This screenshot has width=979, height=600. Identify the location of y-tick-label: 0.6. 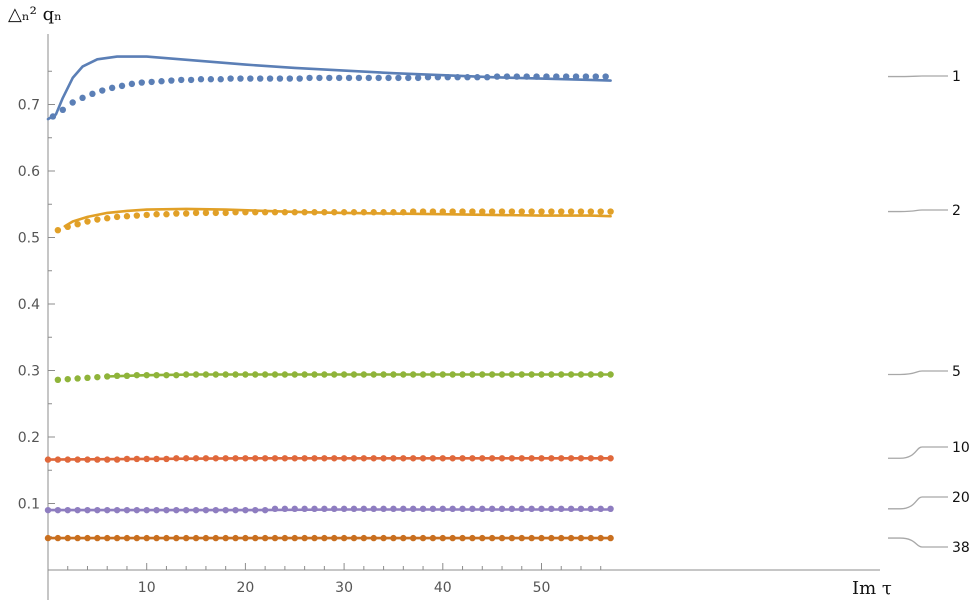
(29, 172).